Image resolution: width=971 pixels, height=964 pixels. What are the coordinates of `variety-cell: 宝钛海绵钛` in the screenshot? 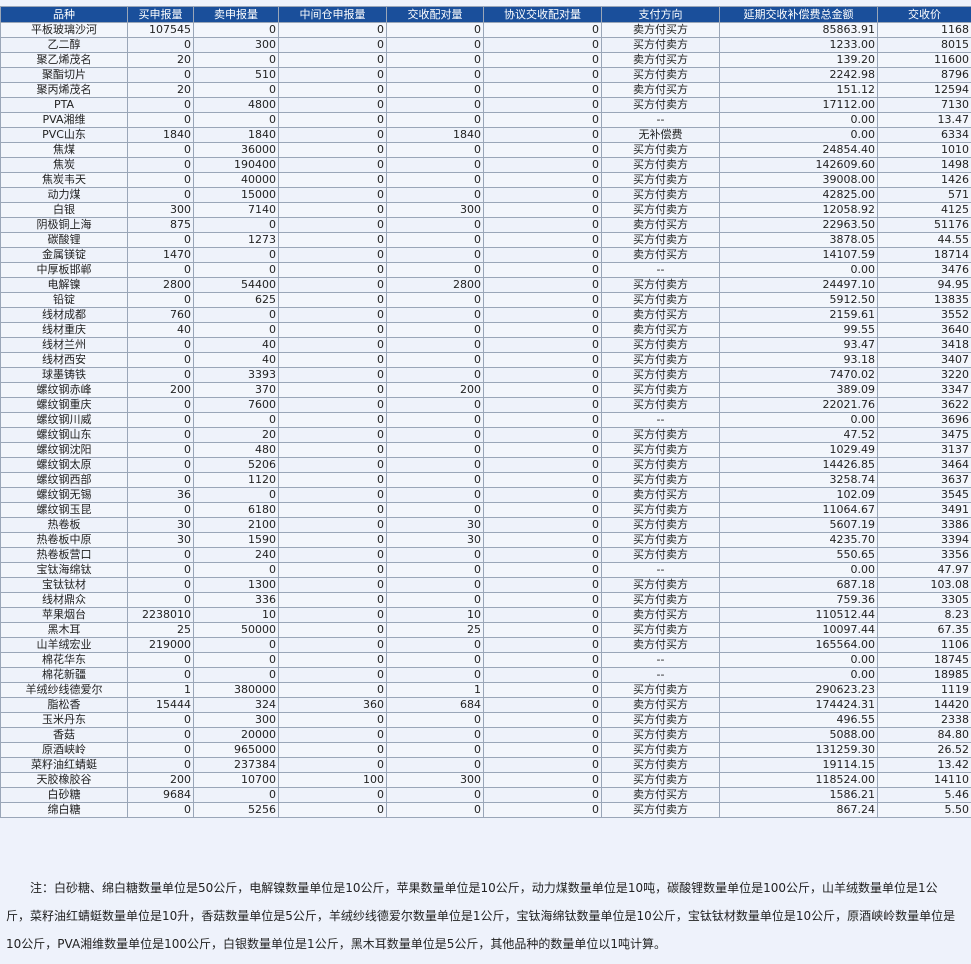 It's located at (64, 570).